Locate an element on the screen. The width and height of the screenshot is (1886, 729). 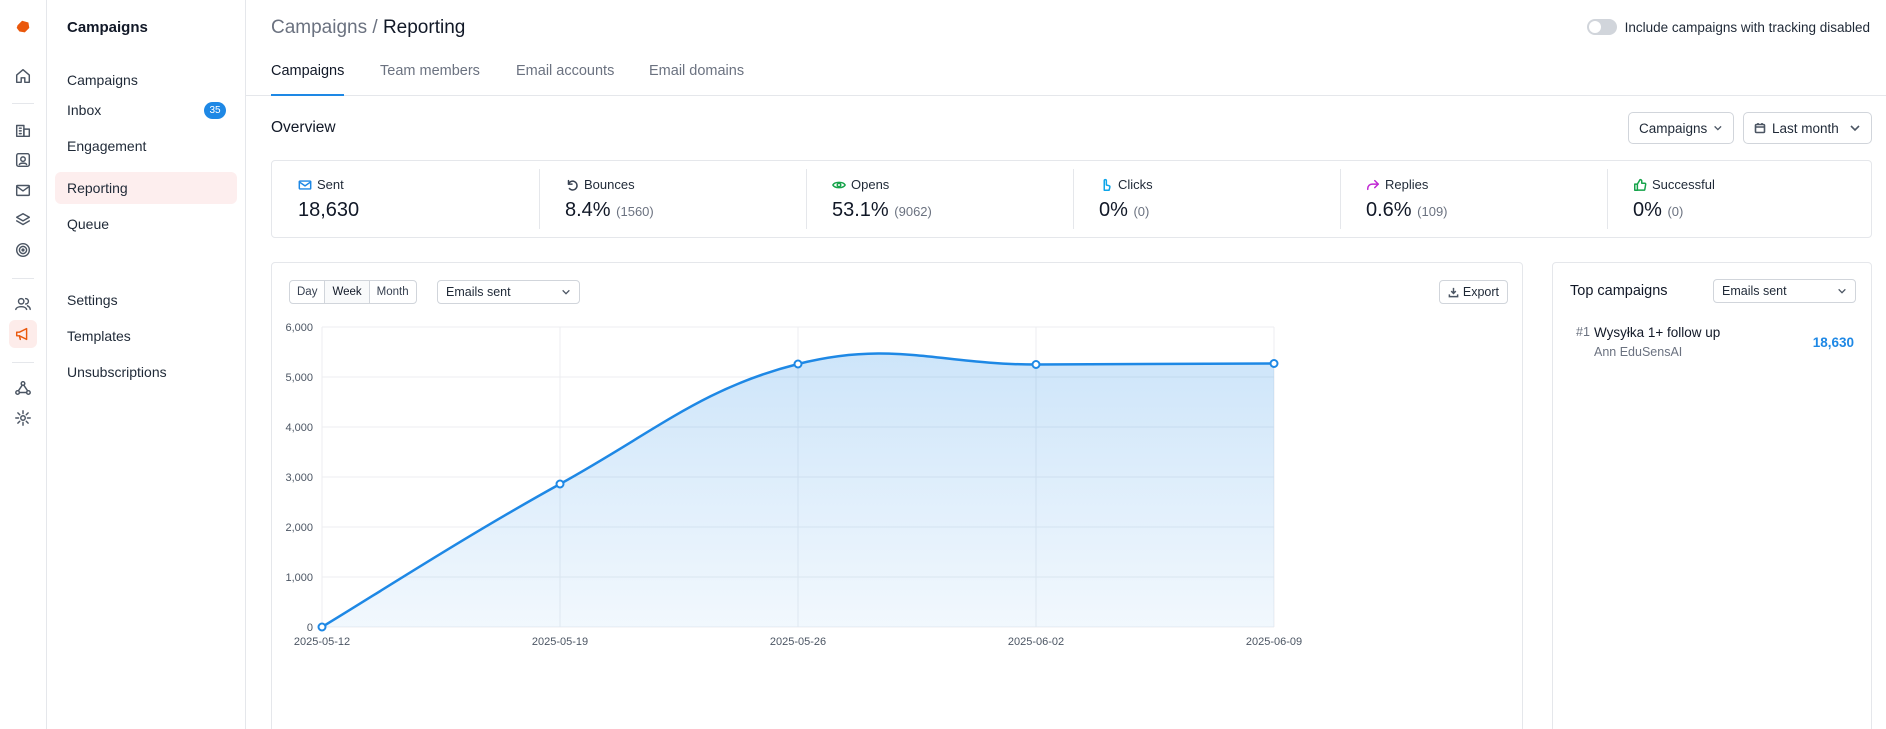
stat-sent: Sent 18,630 is located at coordinates (405, 199).